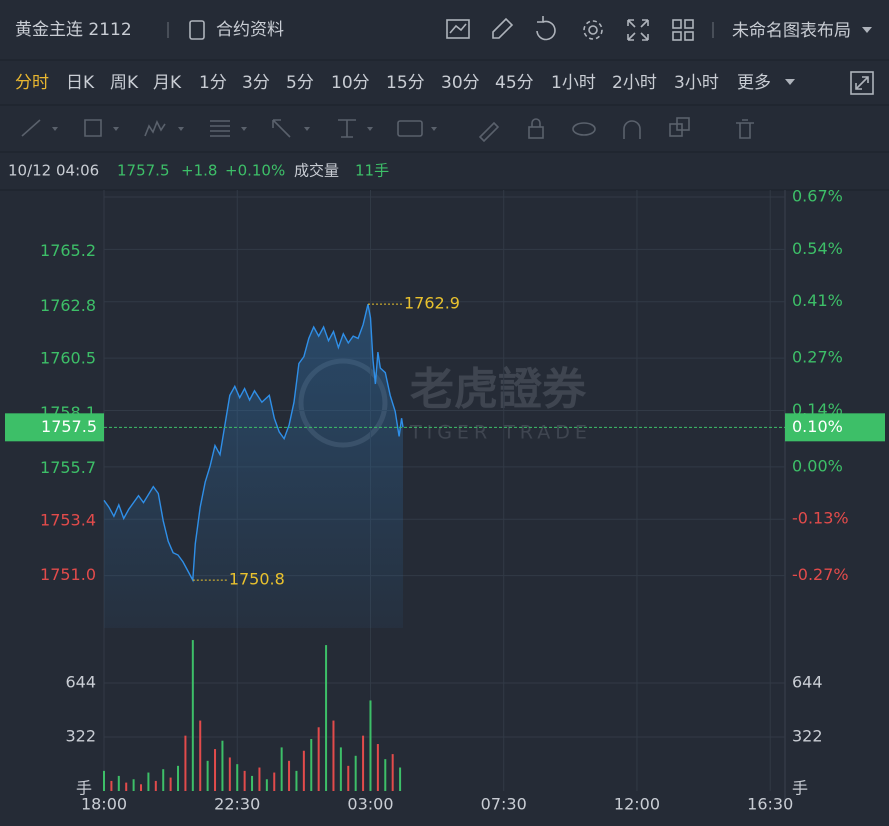 The height and width of the screenshot is (826, 889). Describe the element at coordinates (300, 83) in the screenshot. I see `period-tab: 5分` at that location.